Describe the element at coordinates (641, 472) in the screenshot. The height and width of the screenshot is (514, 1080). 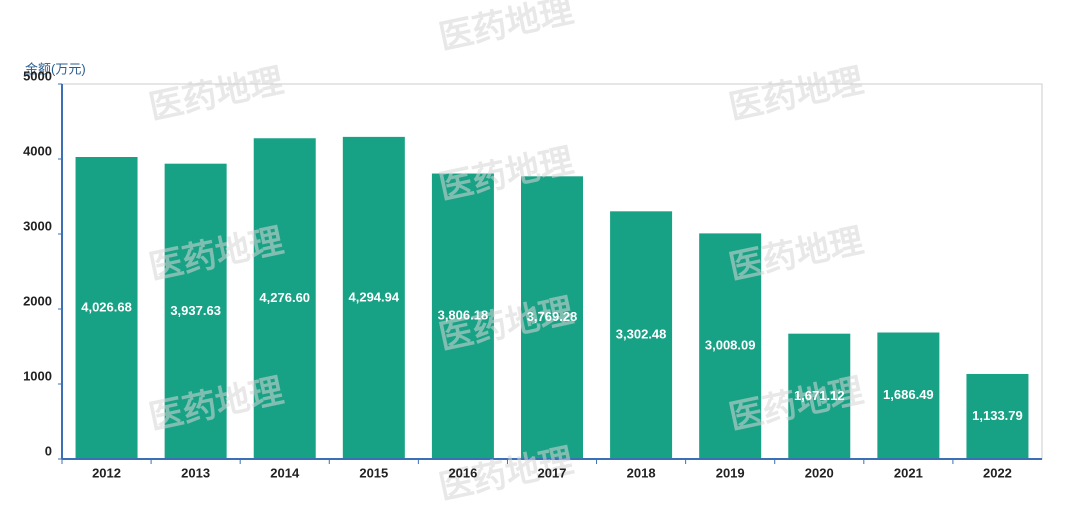
I see `x-tick-label: 2018` at that location.